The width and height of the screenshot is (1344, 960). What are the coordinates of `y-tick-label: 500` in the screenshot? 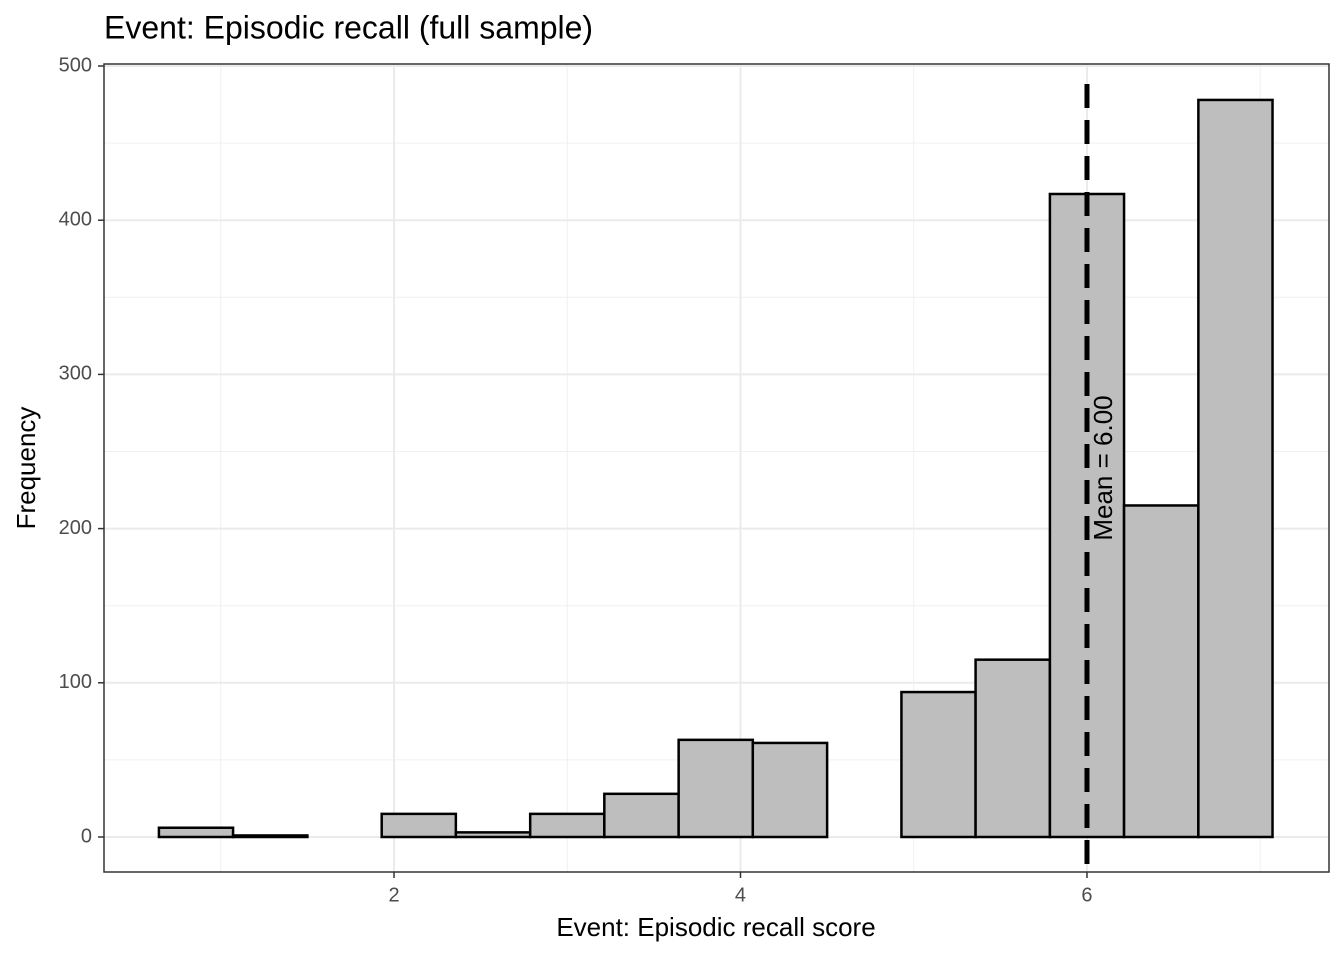 It's located at (75, 65).